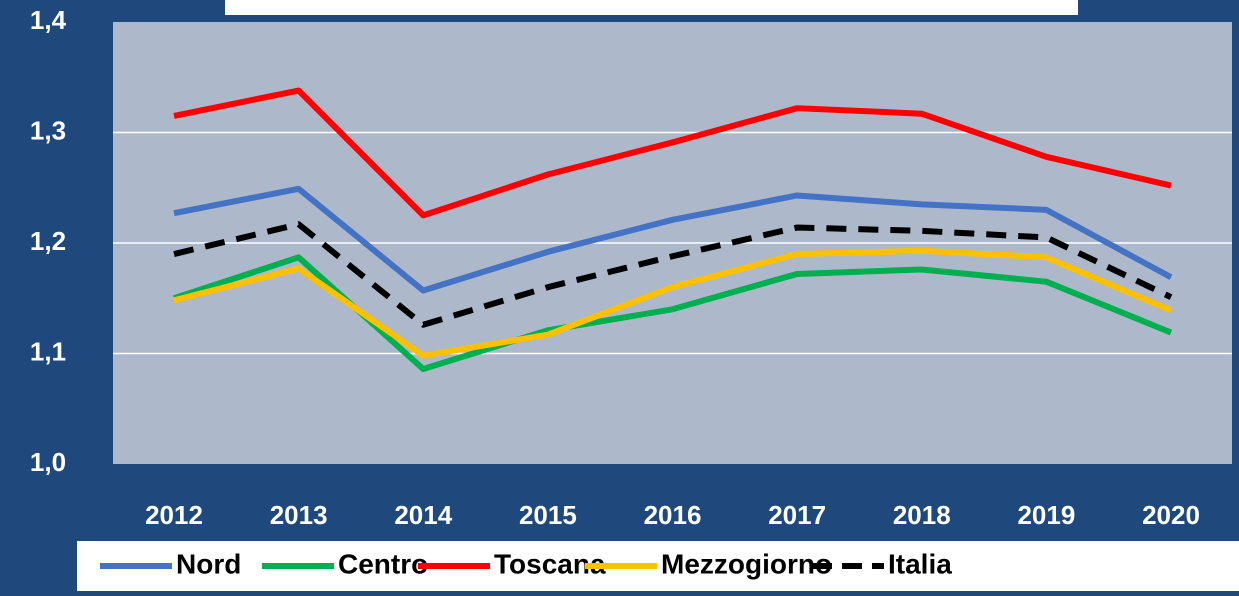  What do you see at coordinates (48, 130) in the screenshot?
I see `y-tick-label: 1,3` at bounding box center [48, 130].